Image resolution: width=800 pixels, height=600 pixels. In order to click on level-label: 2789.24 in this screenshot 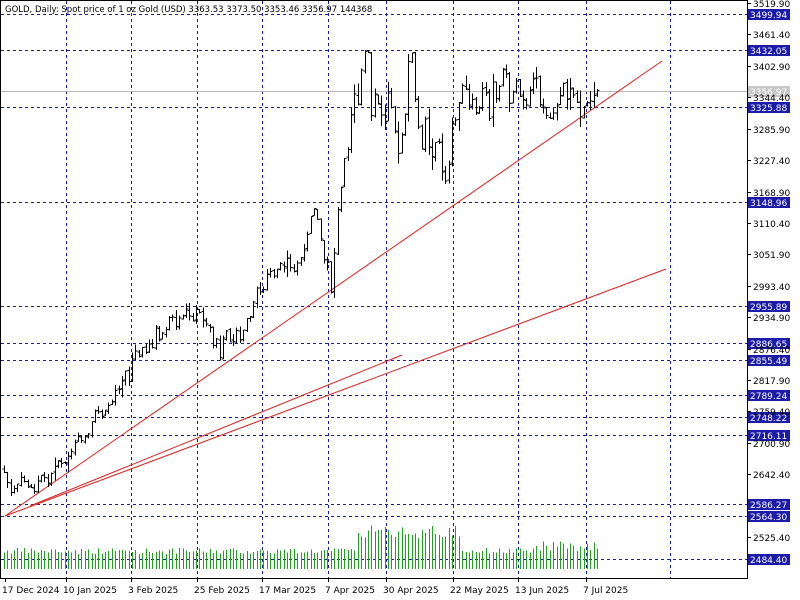, I will do `click(768, 397)`.